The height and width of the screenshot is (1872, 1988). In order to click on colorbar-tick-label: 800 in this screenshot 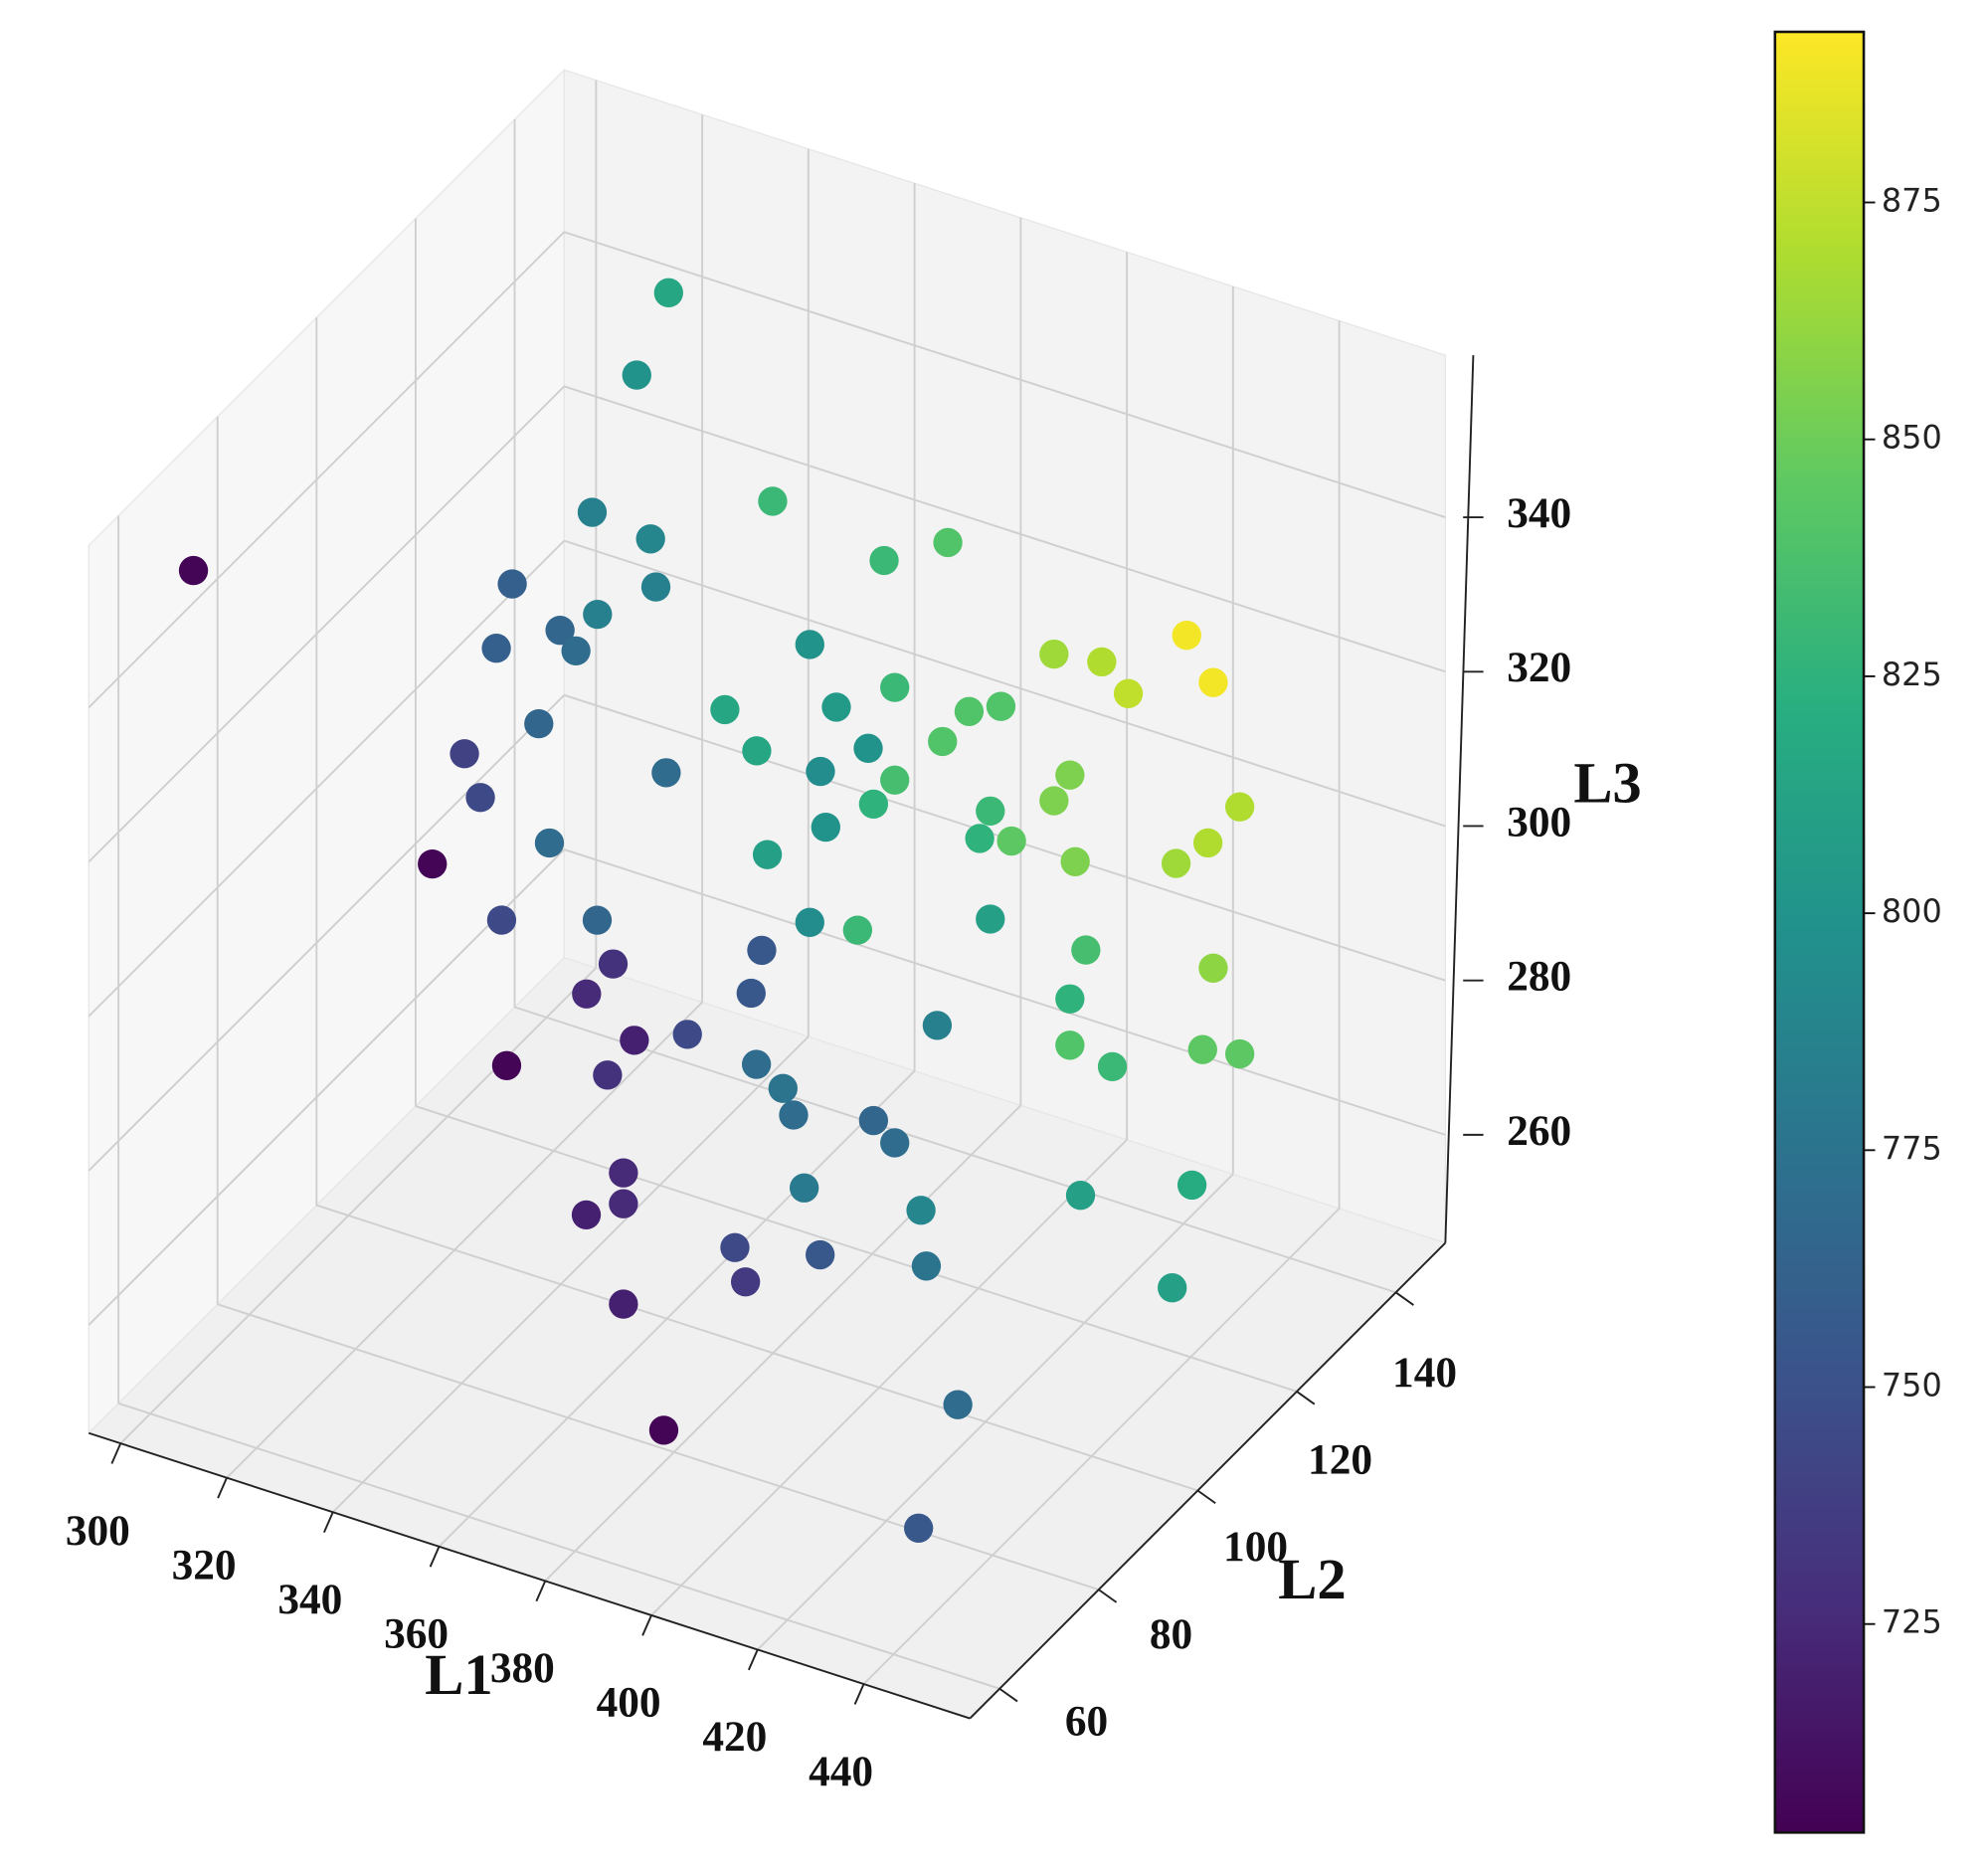, I will do `click(1912, 911)`.